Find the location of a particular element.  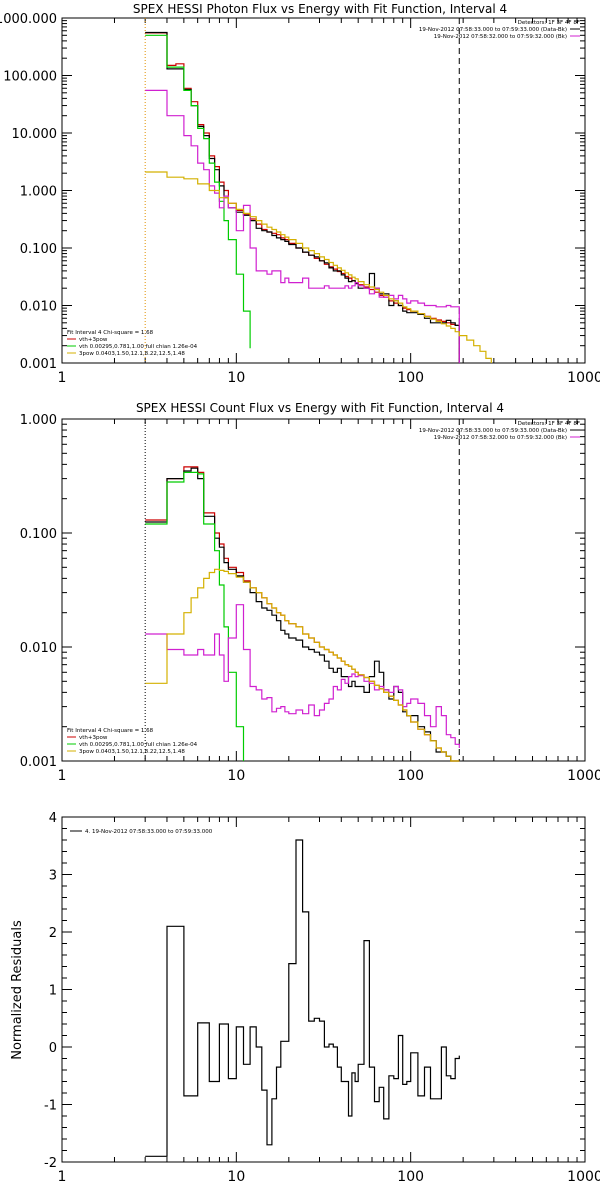

y-tick-label: -1 is located at coordinates (50, 1106).